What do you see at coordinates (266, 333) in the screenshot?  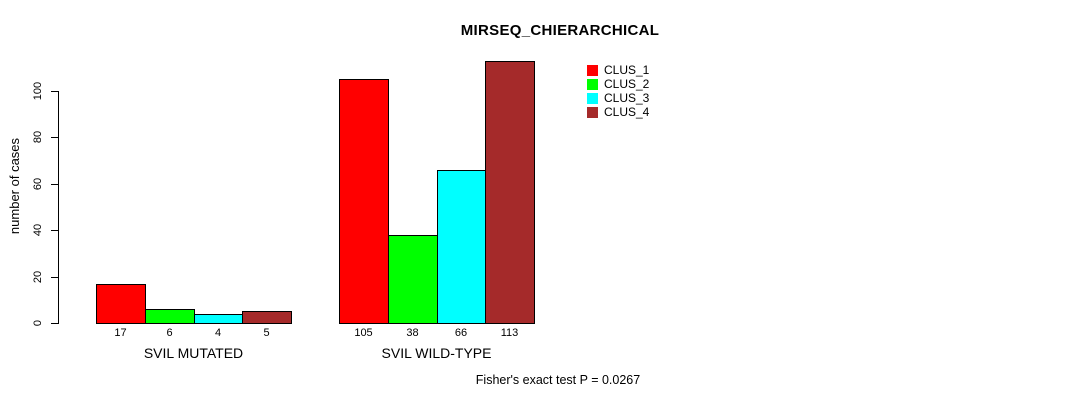 I see `bar-value-label: 5` at bounding box center [266, 333].